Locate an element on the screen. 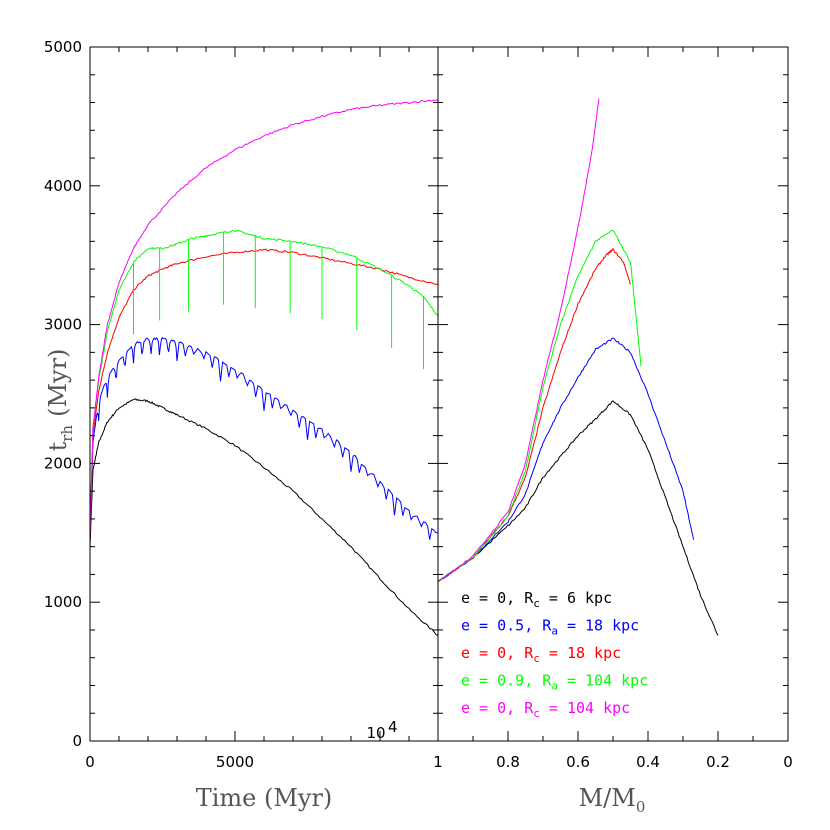 The width and height of the screenshot is (830, 830). y-tick-label-5: 5000 is located at coordinates (63, 47).